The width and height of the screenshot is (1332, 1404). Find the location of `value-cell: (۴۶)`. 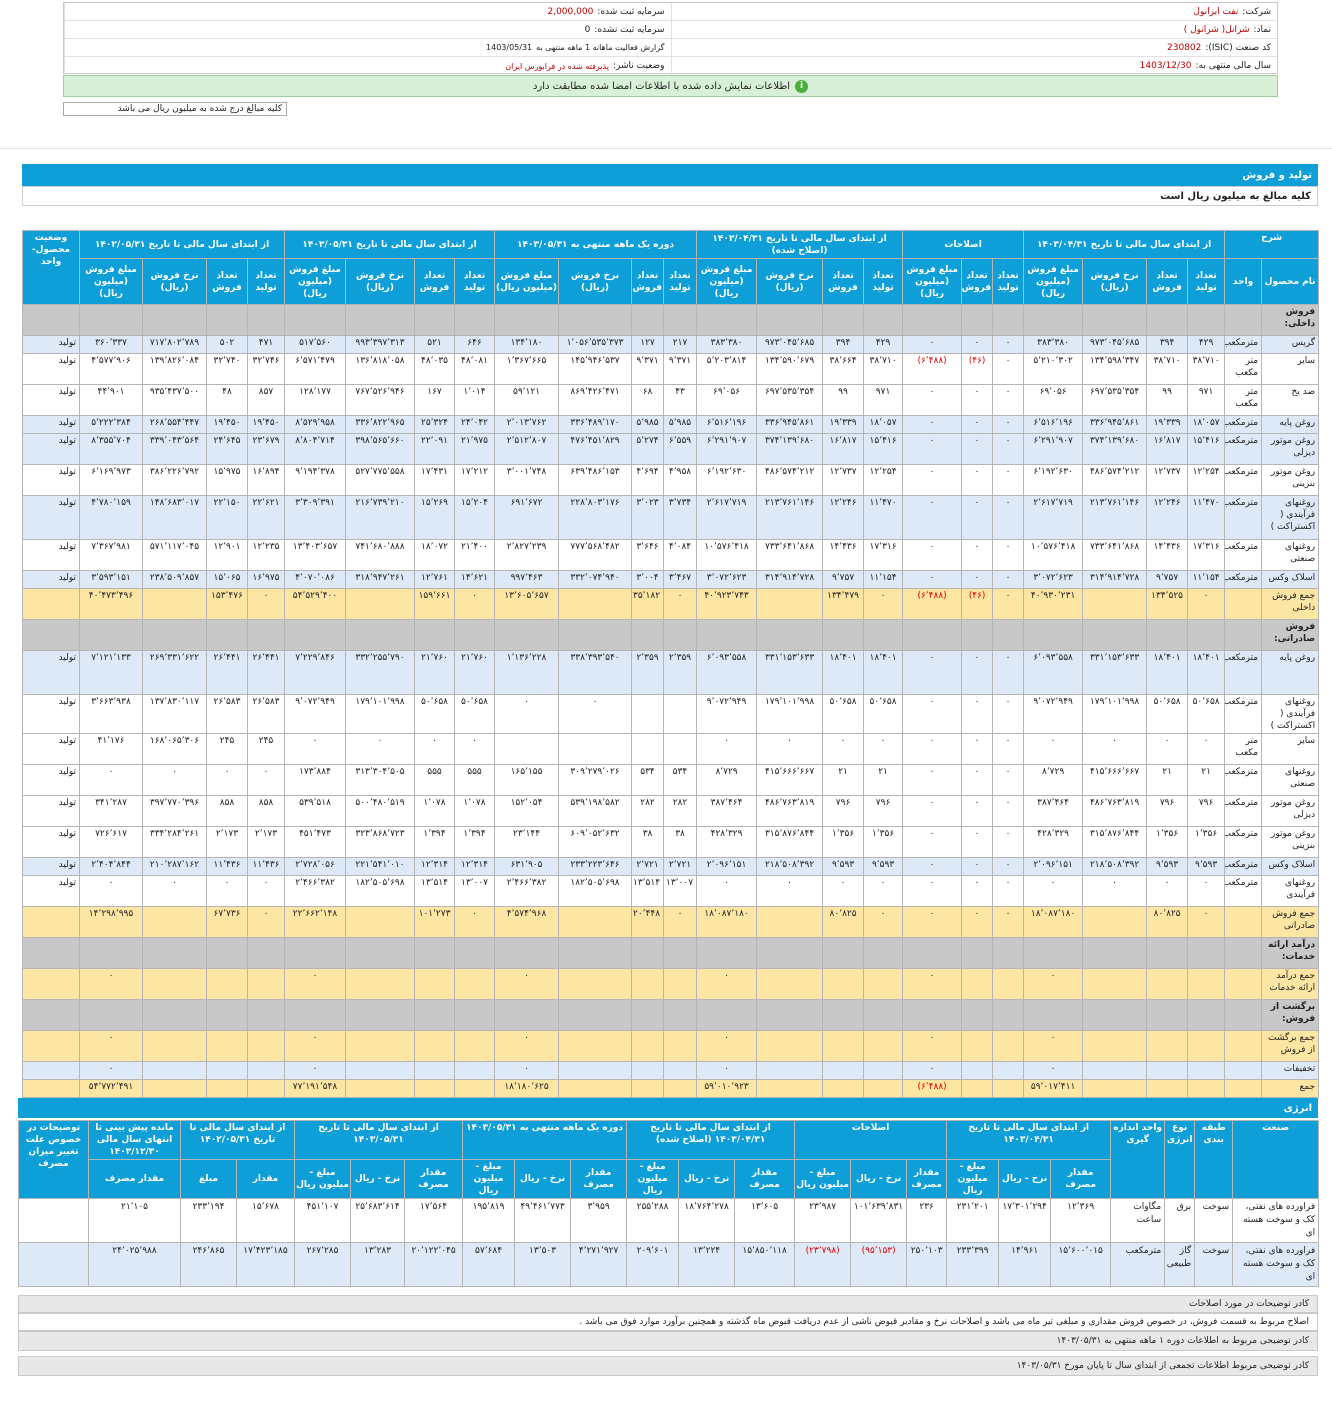

value-cell: (۴۶) is located at coordinates (977, 604).